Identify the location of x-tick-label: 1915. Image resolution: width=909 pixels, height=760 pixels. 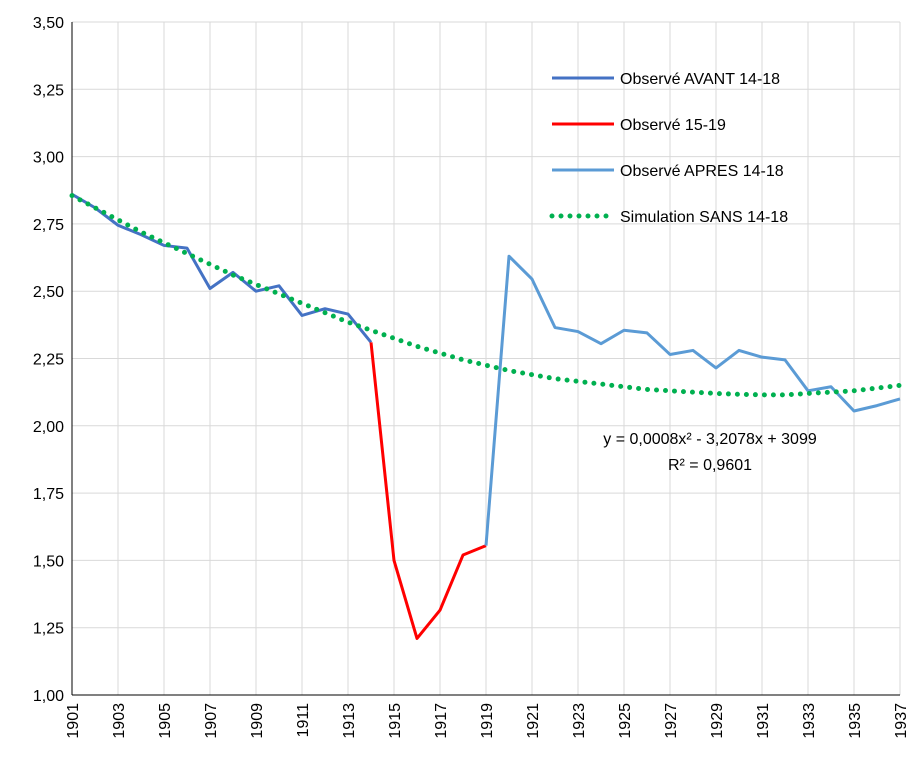
(395, 721).